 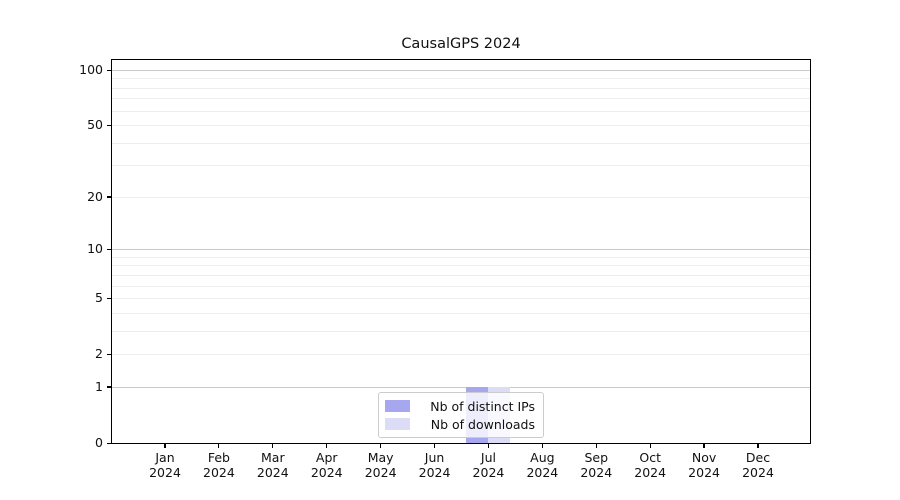 I want to click on x-tick-label: Mar 2024, so click(x=272, y=465).